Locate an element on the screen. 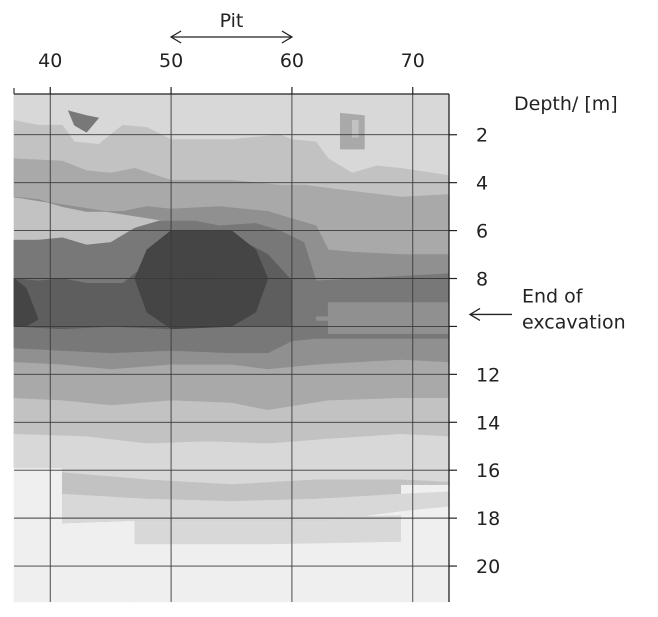 The width and height of the screenshot is (658, 617). x-tick-label: 40 is located at coordinates (50, 61).